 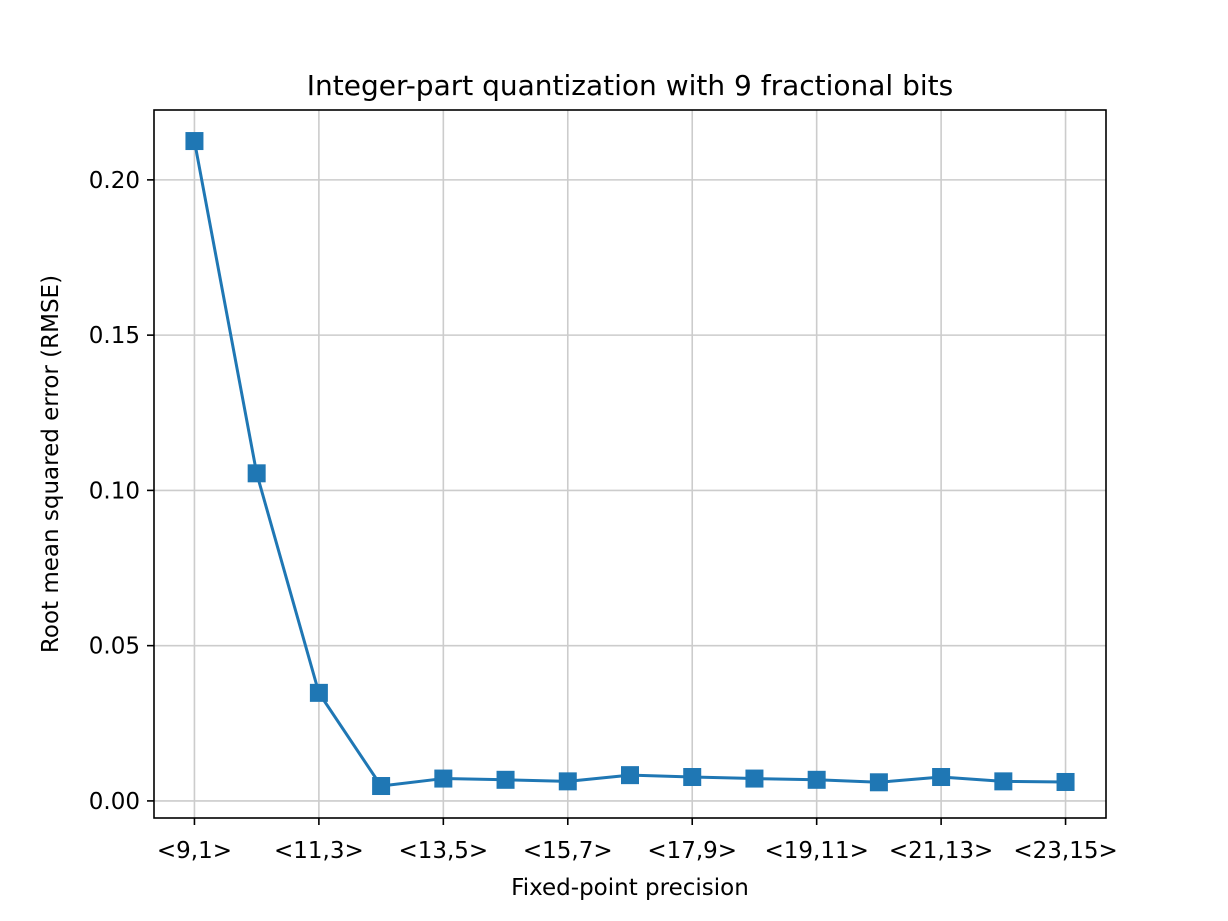 I want to click on y-tick-label: 0.05, so click(x=114, y=647).